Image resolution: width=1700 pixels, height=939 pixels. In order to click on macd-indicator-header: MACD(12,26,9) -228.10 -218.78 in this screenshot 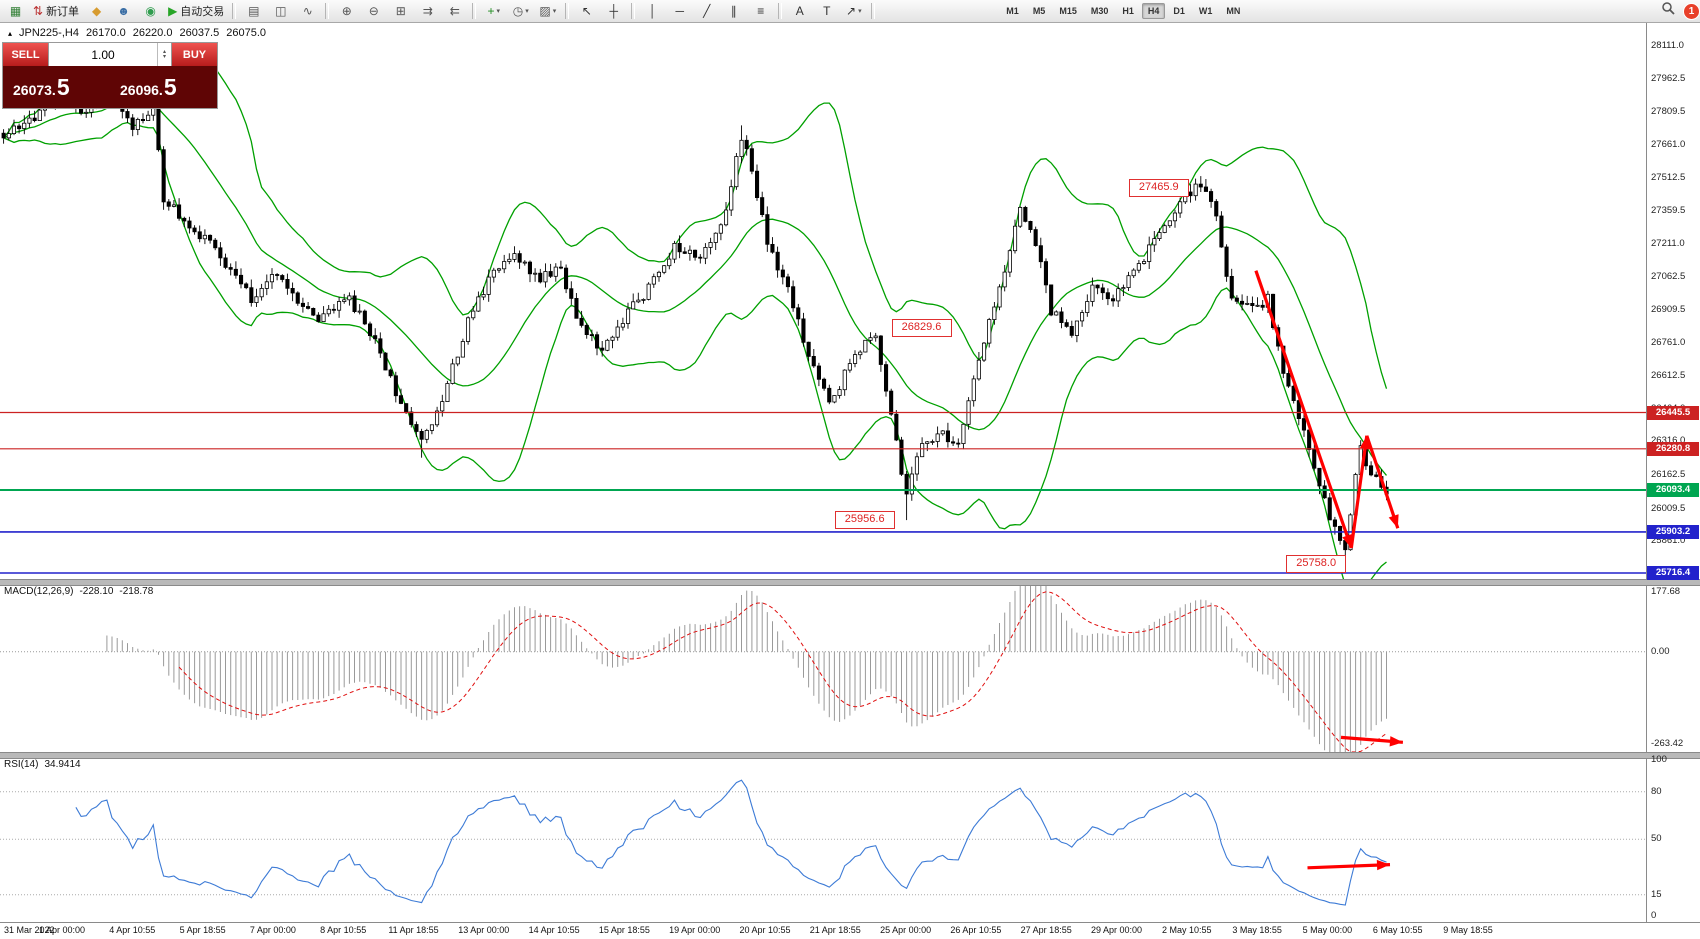, I will do `click(78, 591)`.